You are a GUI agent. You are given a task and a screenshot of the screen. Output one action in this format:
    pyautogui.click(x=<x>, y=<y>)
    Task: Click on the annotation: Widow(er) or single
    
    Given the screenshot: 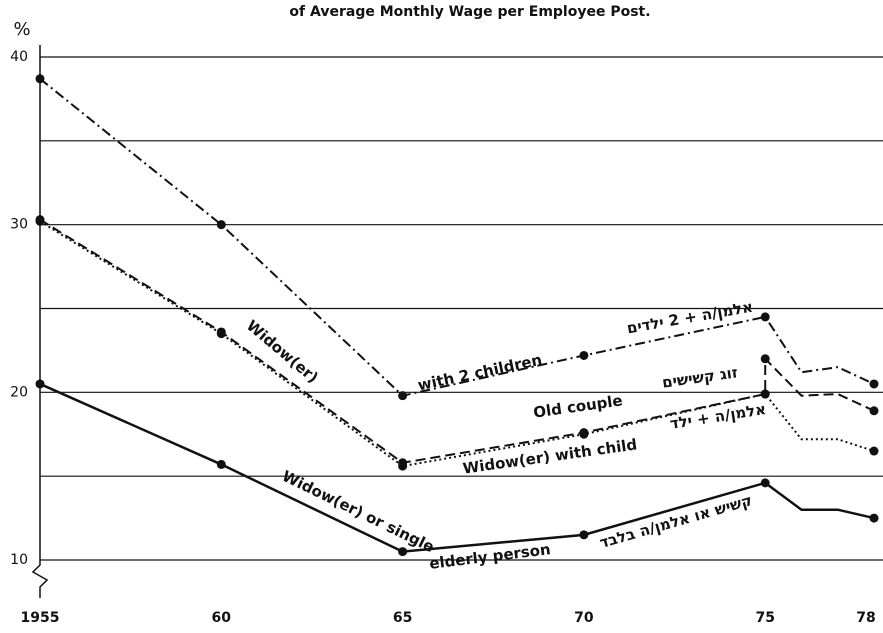 What is the action you would take?
    pyautogui.click(x=358, y=511)
    